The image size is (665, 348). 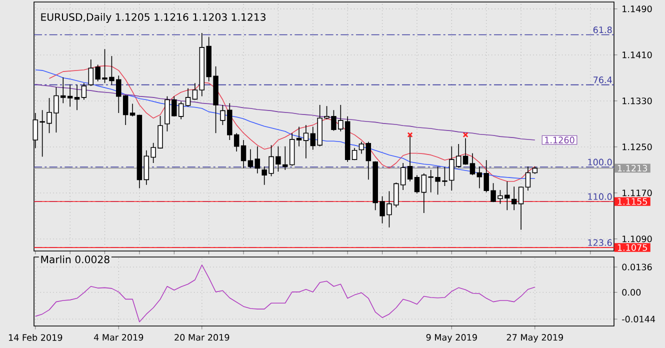 I want to click on y-tick-label: 1.1170, so click(x=637, y=193).